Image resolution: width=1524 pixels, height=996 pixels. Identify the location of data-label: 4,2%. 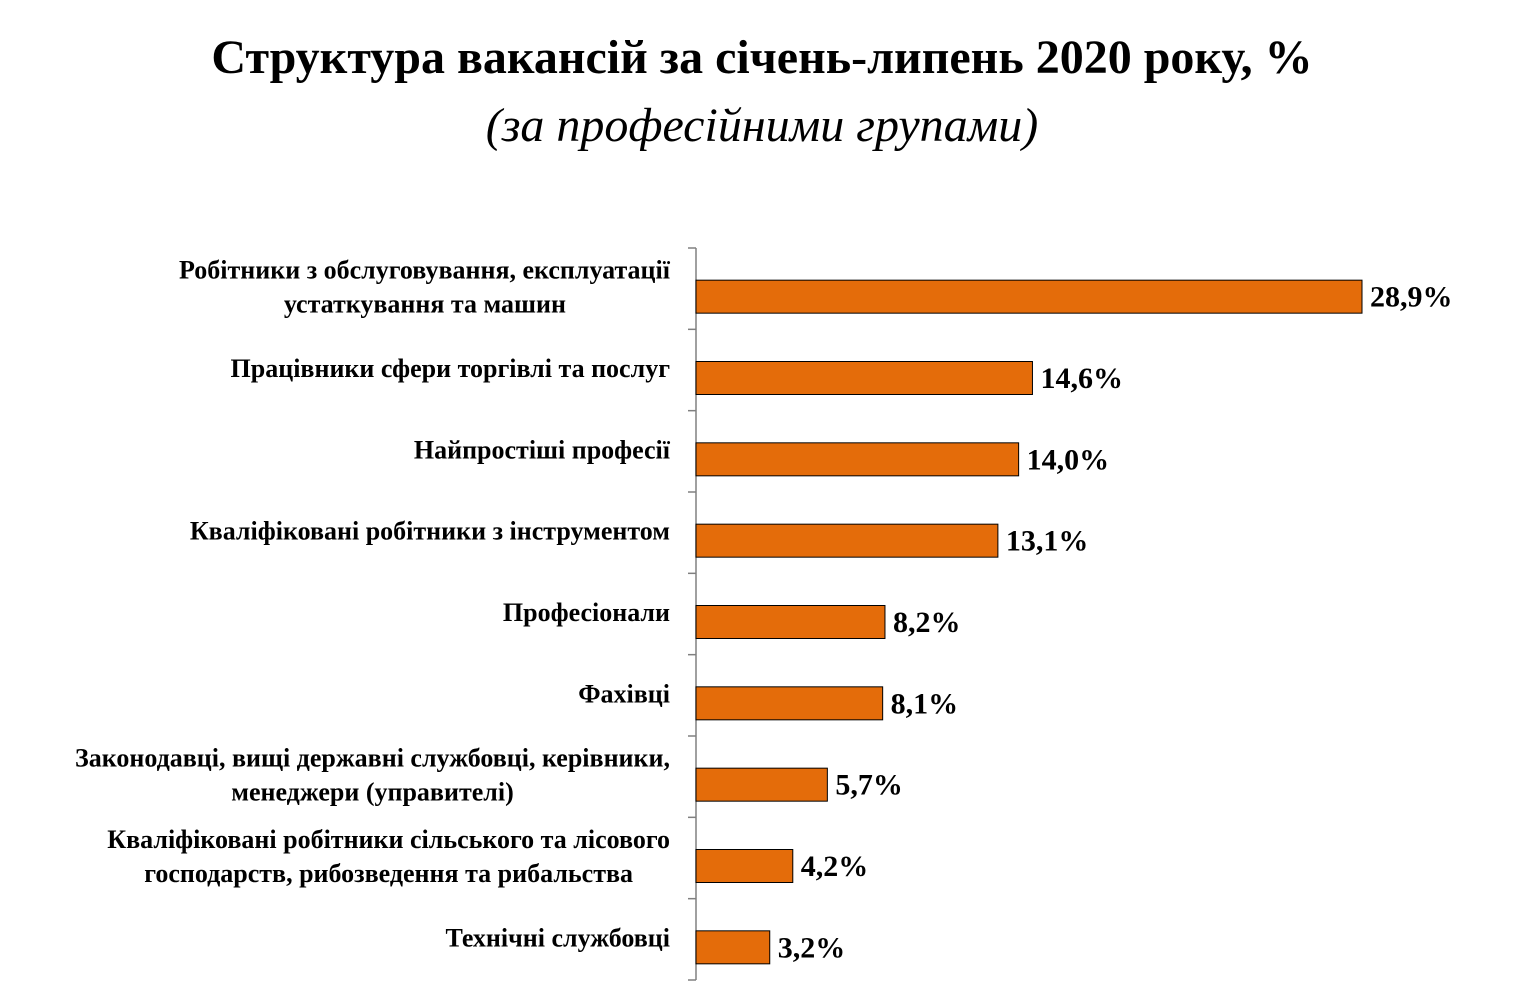
(835, 866).